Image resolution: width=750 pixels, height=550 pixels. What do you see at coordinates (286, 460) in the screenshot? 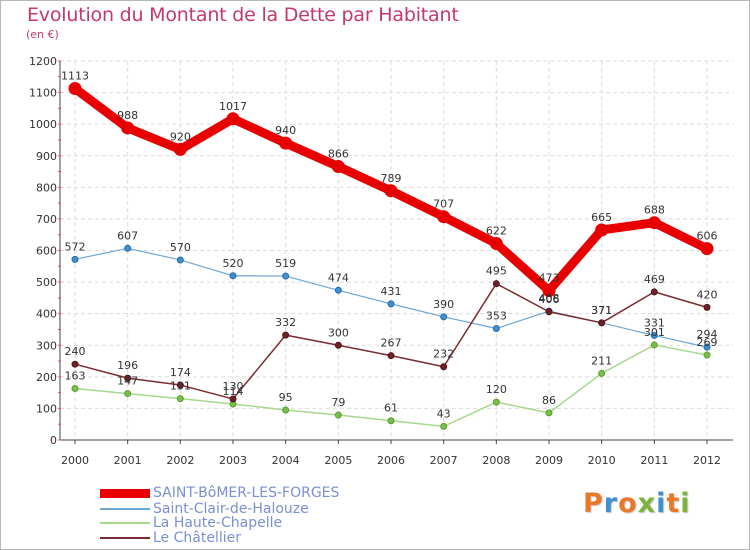
I see `x-tick-label: 2004` at bounding box center [286, 460].